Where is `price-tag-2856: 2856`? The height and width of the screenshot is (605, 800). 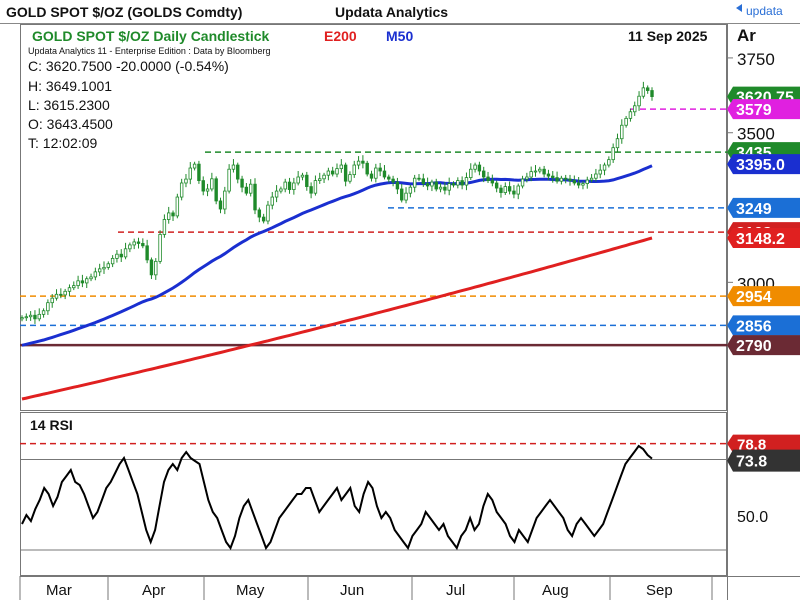 price-tag-2856: 2856 is located at coordinates (763, 325).